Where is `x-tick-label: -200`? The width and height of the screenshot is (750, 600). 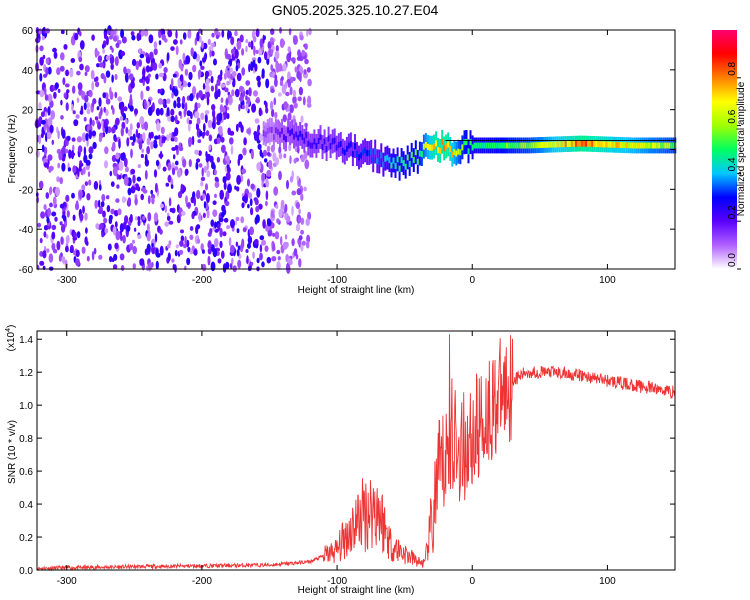
x-tick-label: -200 is located at coordinates (202, 581).